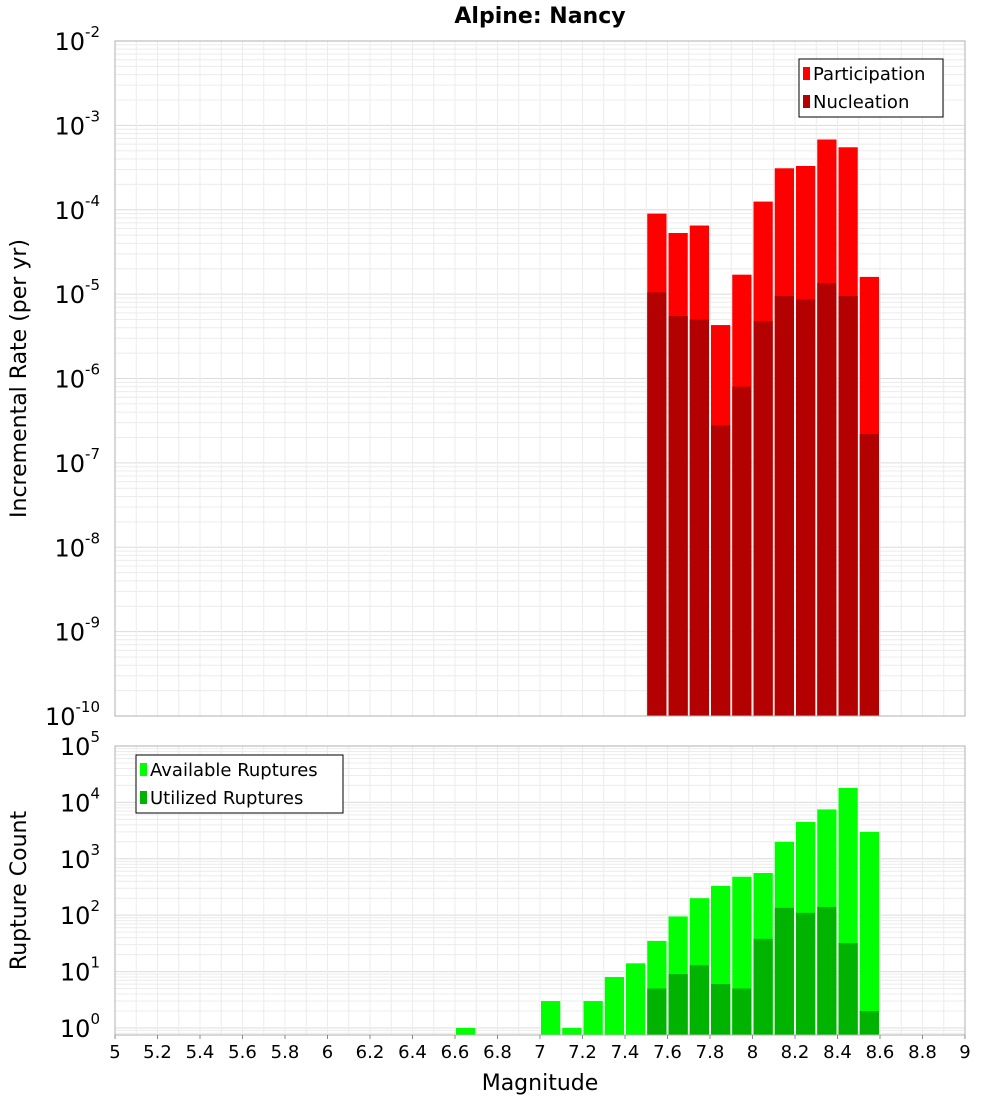  What do you see at coordinates (77, 377) in the screenshot?
I see `y-tick-label: 10⁻⁶` at bounding box center [77, 377].